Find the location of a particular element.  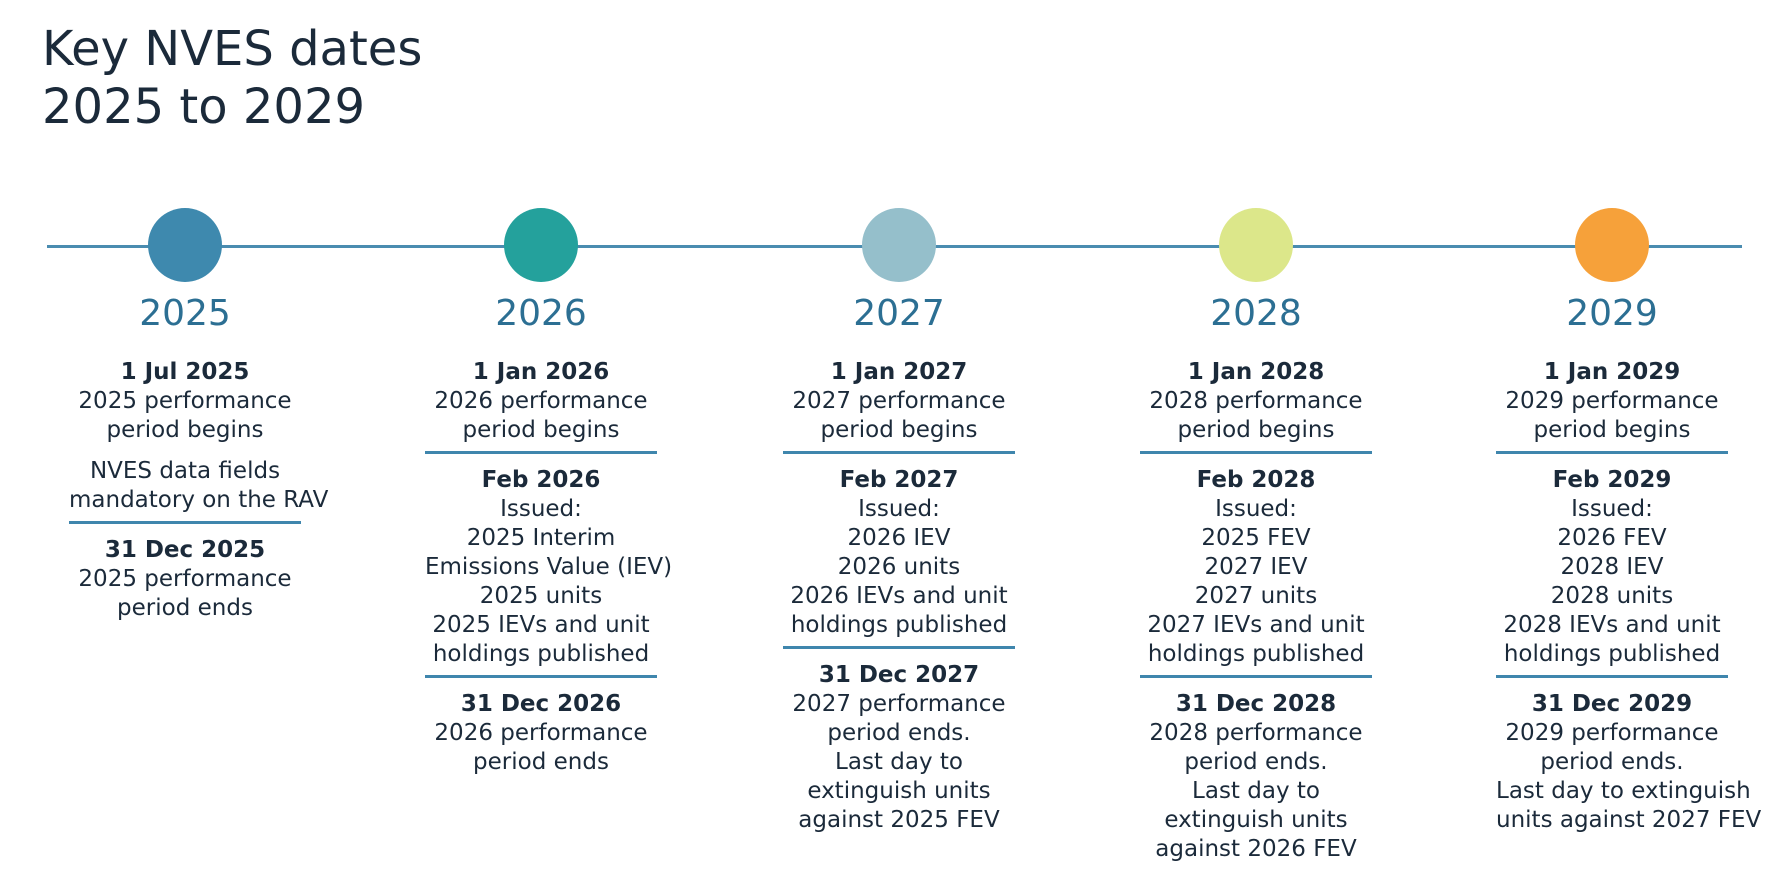

milestone-block: NVES data fields mandatory on the RAV is located at coordinates (199, 487).